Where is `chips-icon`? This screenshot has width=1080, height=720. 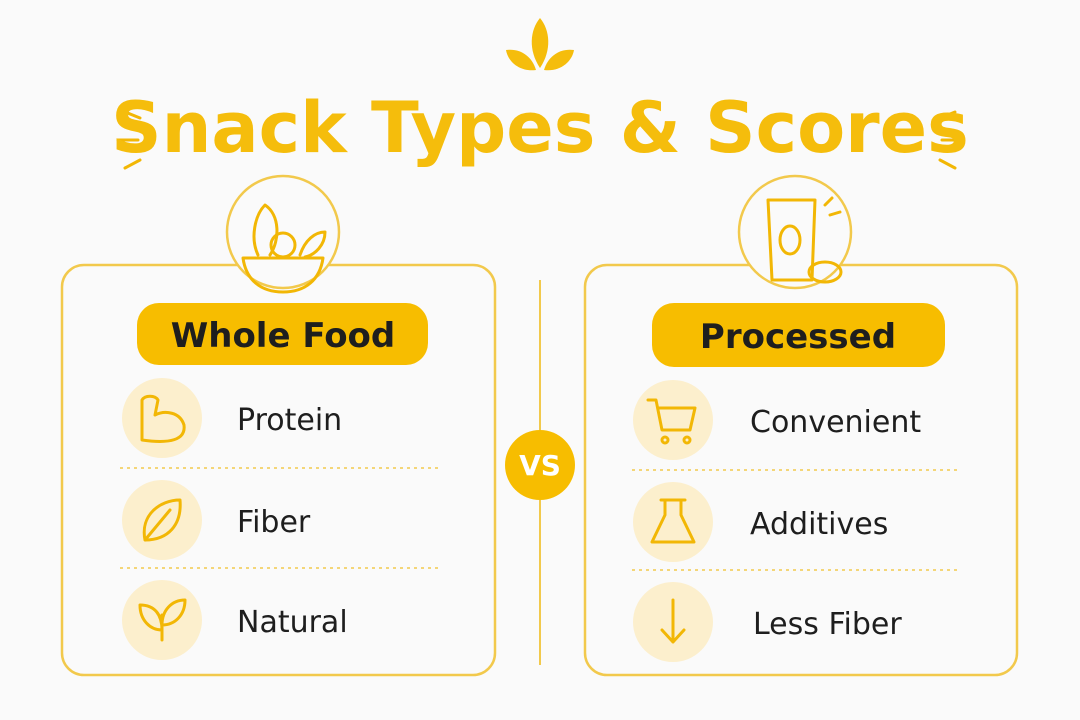
chips-icon is located at coordinates (804, 240).